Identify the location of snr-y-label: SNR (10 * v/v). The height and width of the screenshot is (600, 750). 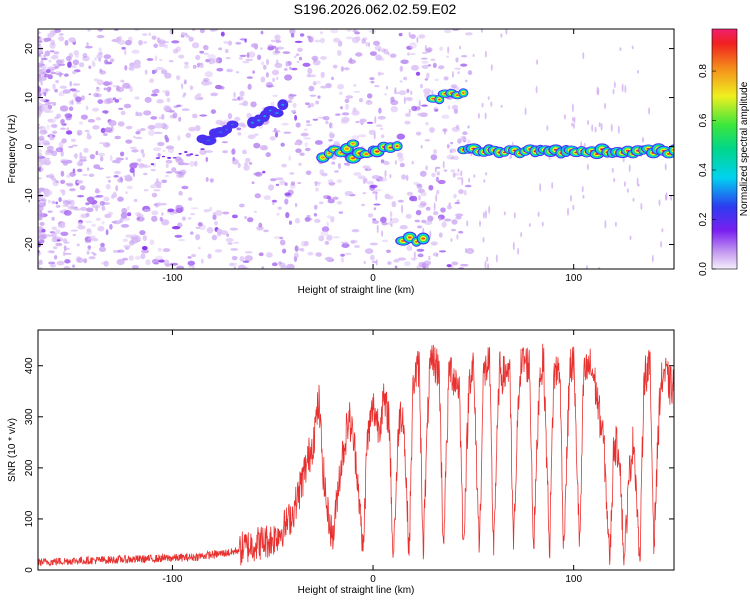
(12, 450).